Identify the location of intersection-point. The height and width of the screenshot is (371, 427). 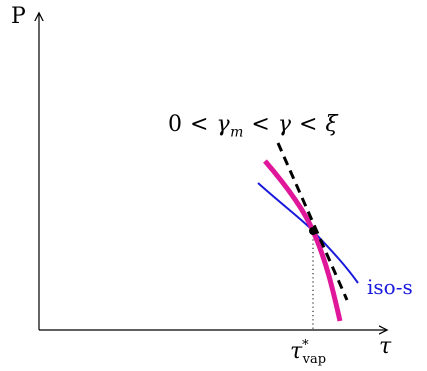
(313, 231).